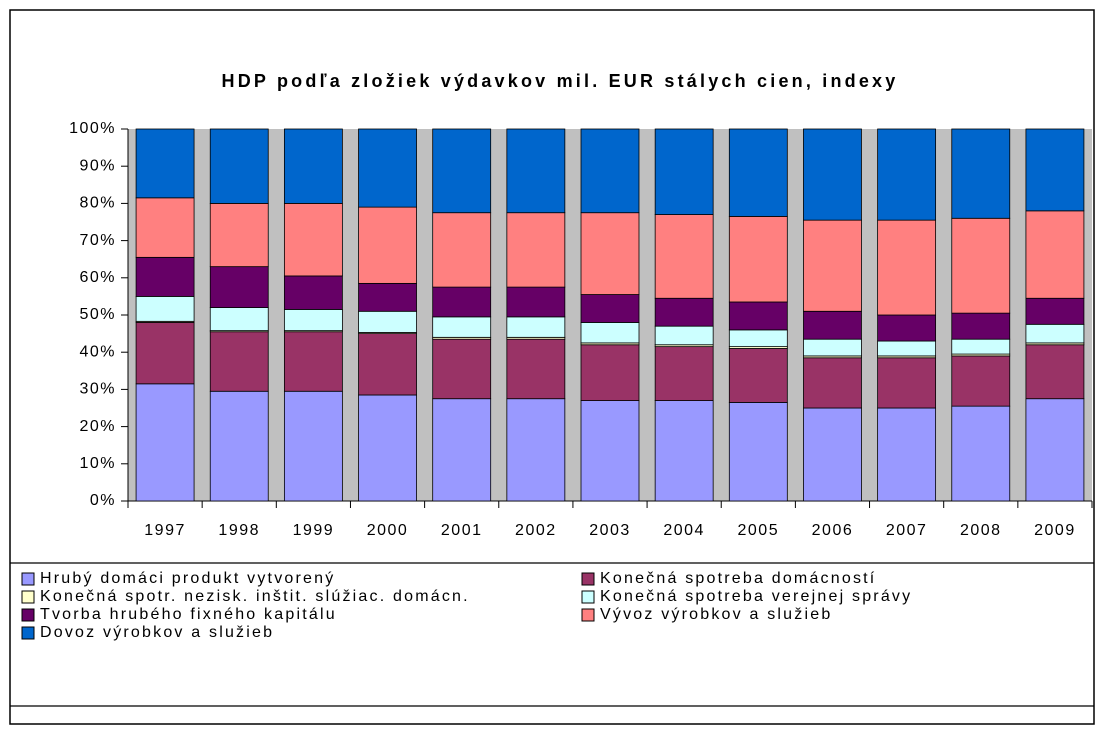 This screenshot has height=739, width=1104. What do you see at coordinates (684, 530) in the screenshot?
I see `x-tick-label: 2004` at bounding box center [684, 530].